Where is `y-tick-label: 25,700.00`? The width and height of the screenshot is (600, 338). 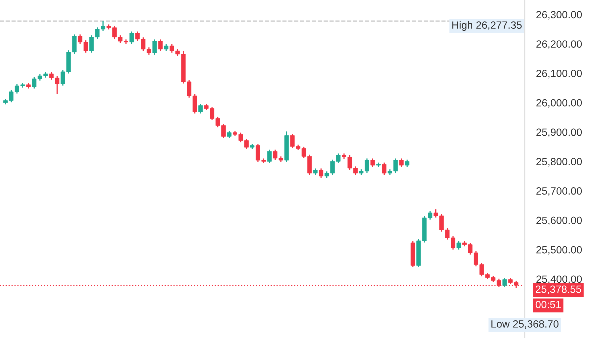
y-tick-label: 25,700.00 is located at coordinates (559, 192).